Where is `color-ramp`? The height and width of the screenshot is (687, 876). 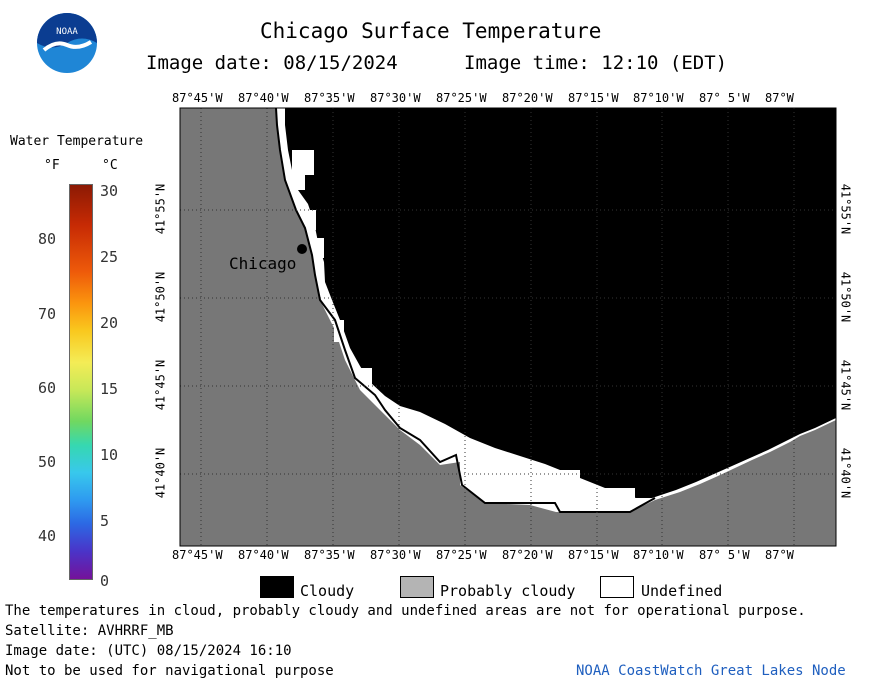 color-ramp is located at coordinates (81, 382).